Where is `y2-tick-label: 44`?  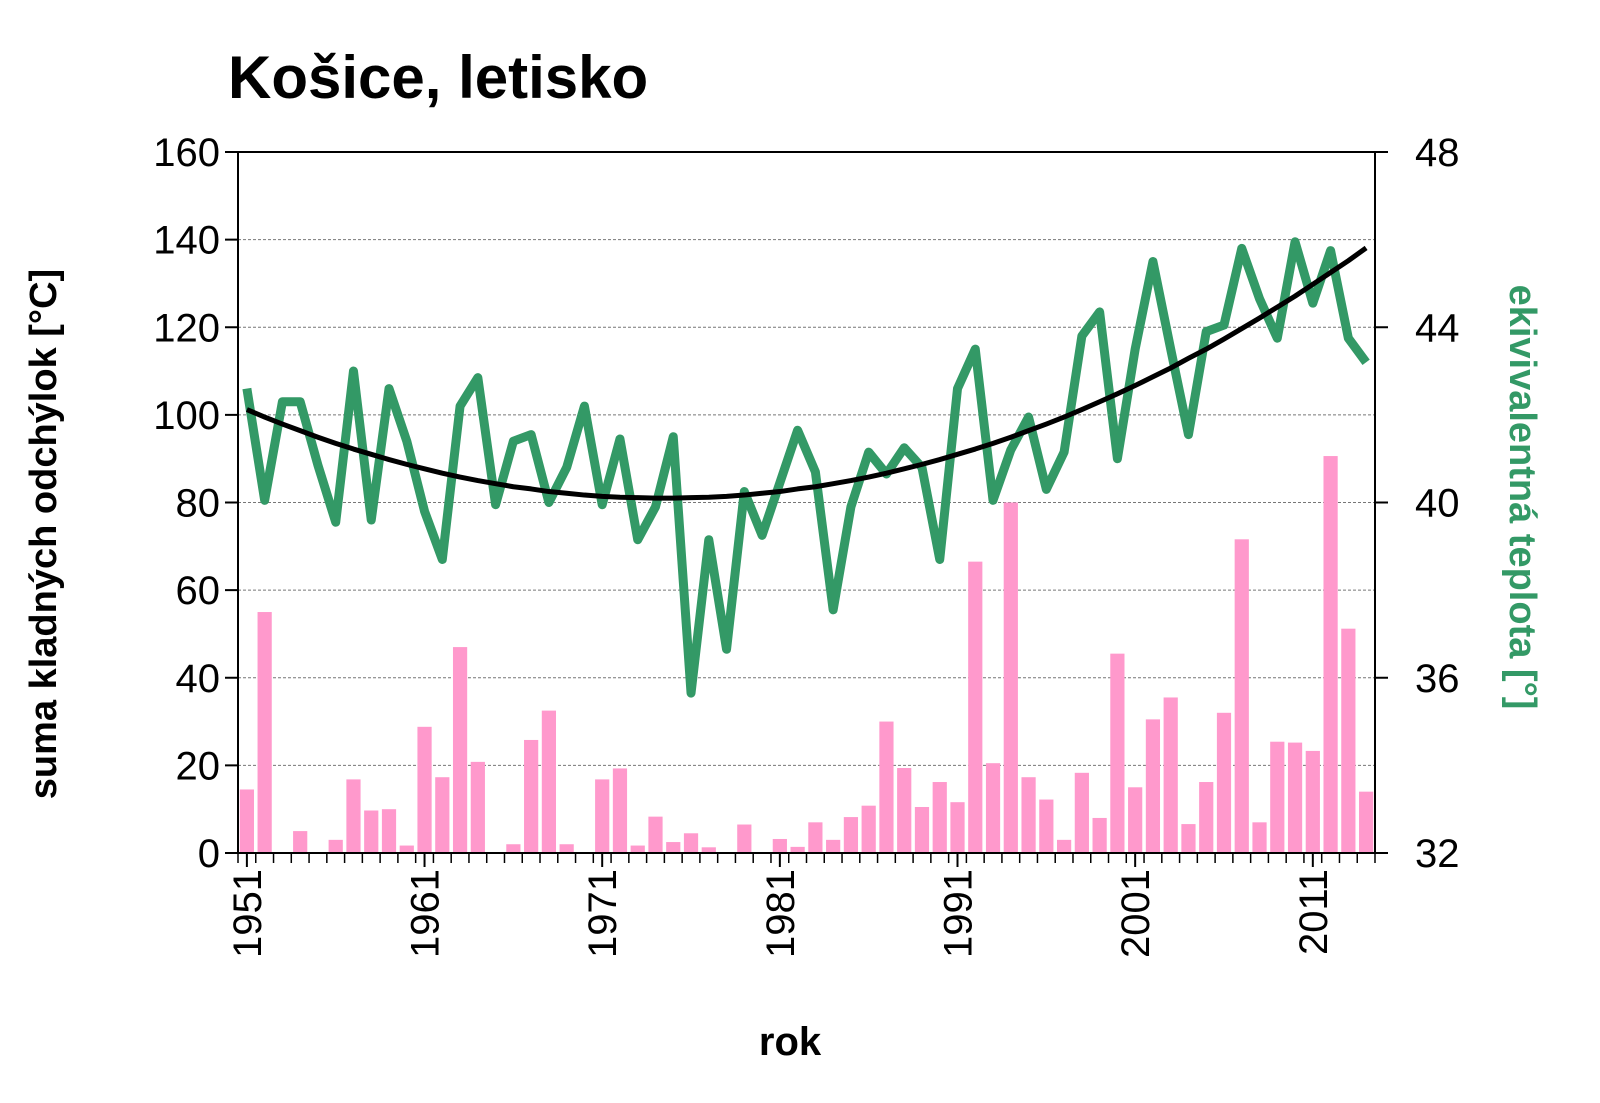
y2-tick-label: 44 is located at coordinates (1437, 328).